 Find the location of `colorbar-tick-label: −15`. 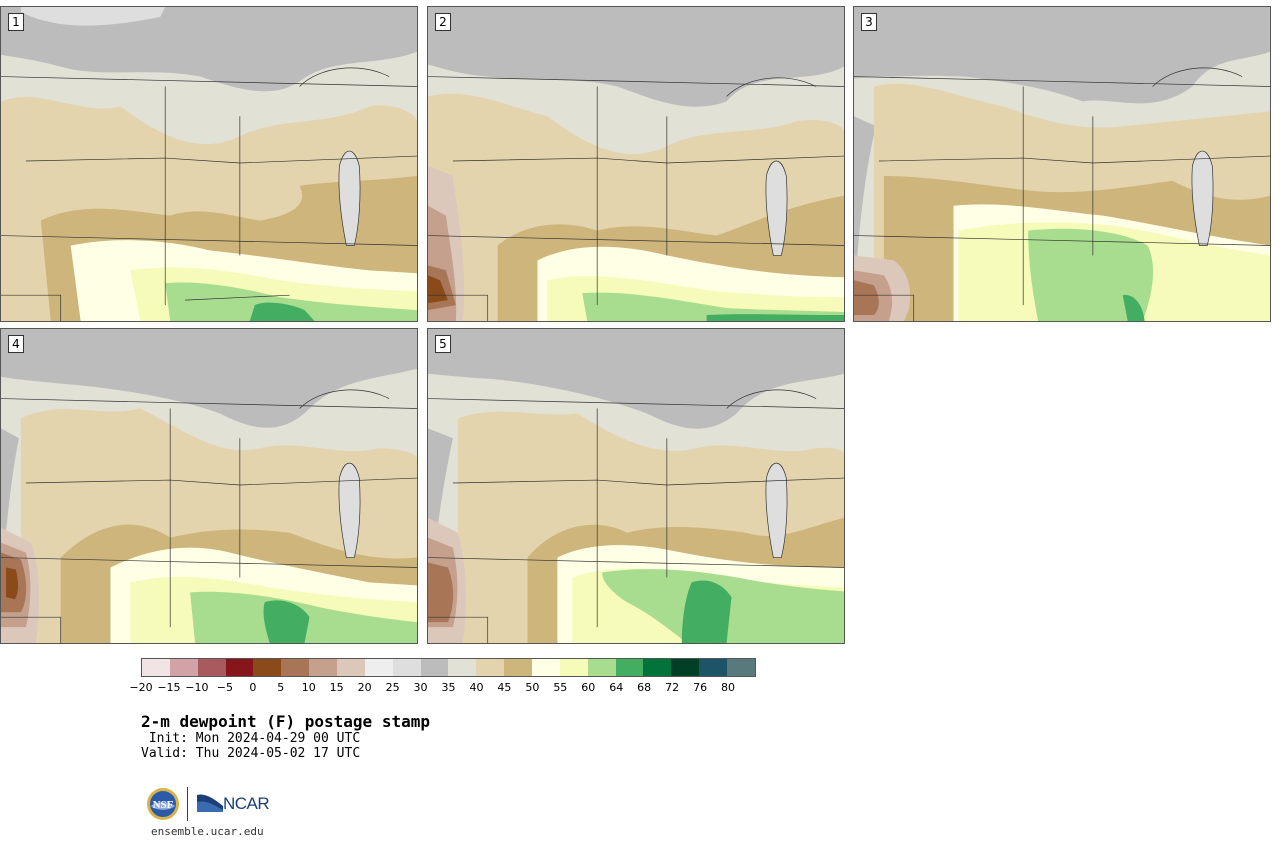

colorbar-tick-label: −15 is located at coordinates (169, 687).